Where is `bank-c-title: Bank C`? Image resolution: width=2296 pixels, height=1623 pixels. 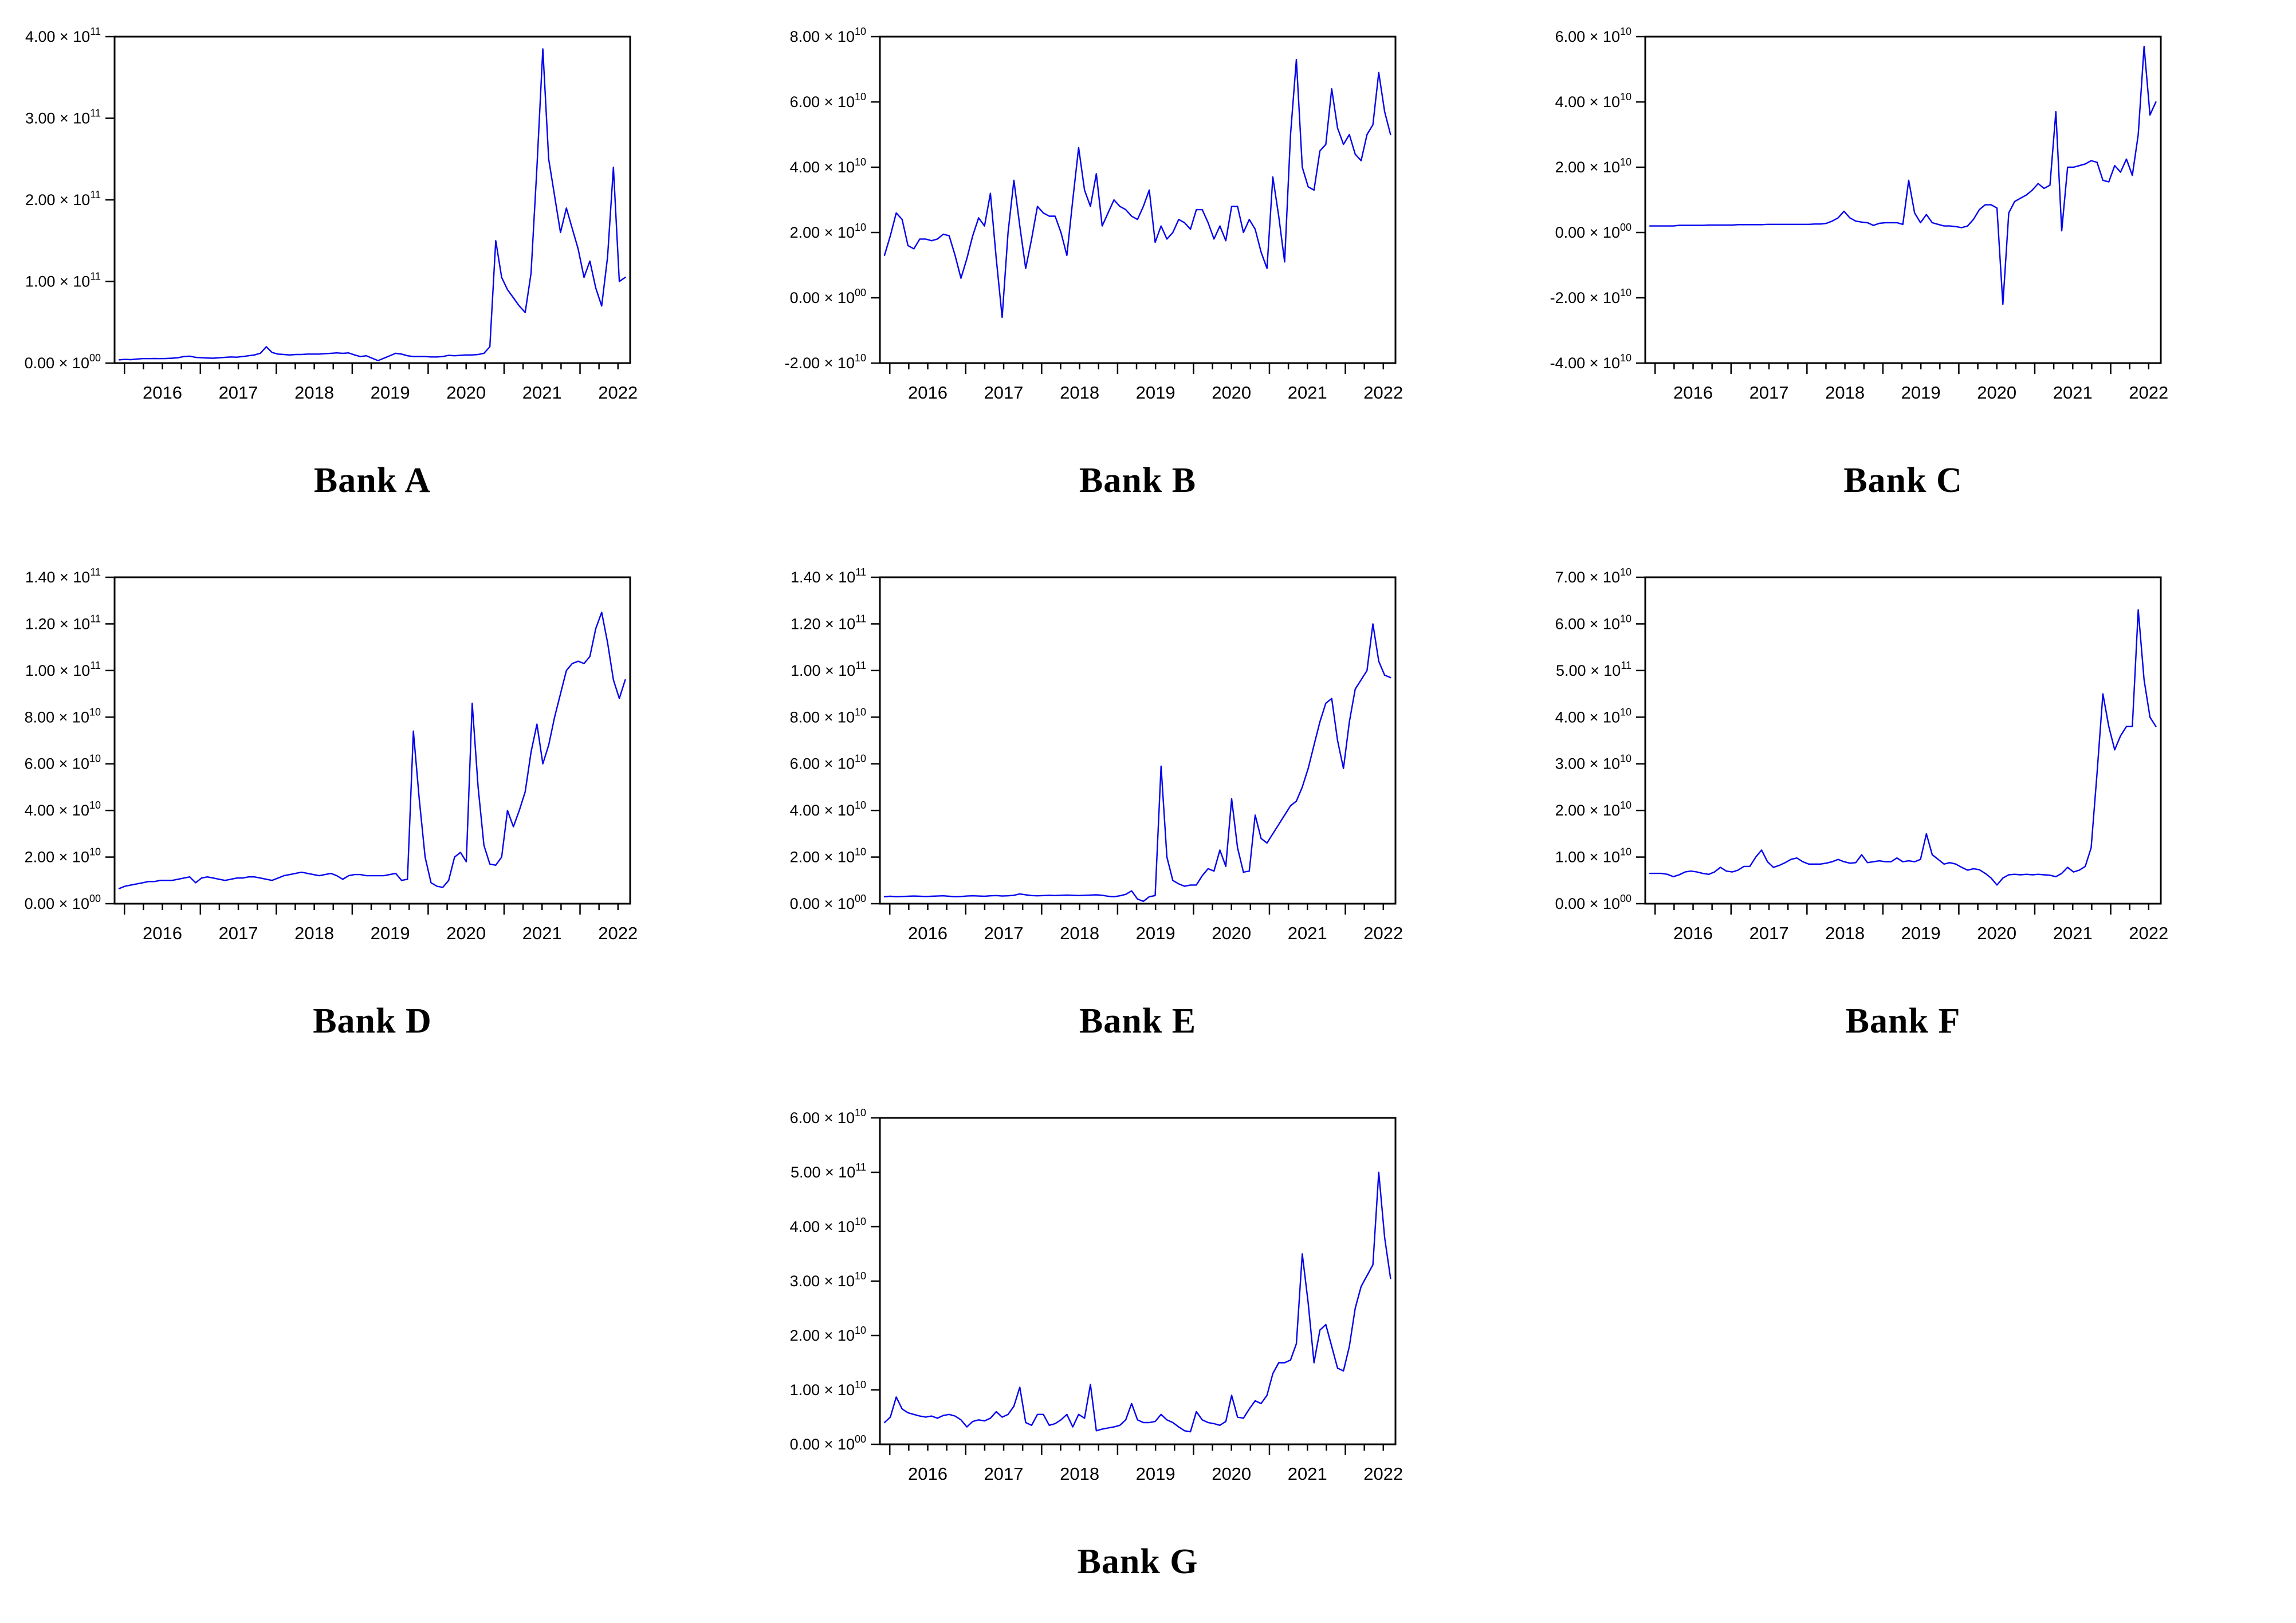
bank-c-title: Bank C is located at coordinates (1903, 480).